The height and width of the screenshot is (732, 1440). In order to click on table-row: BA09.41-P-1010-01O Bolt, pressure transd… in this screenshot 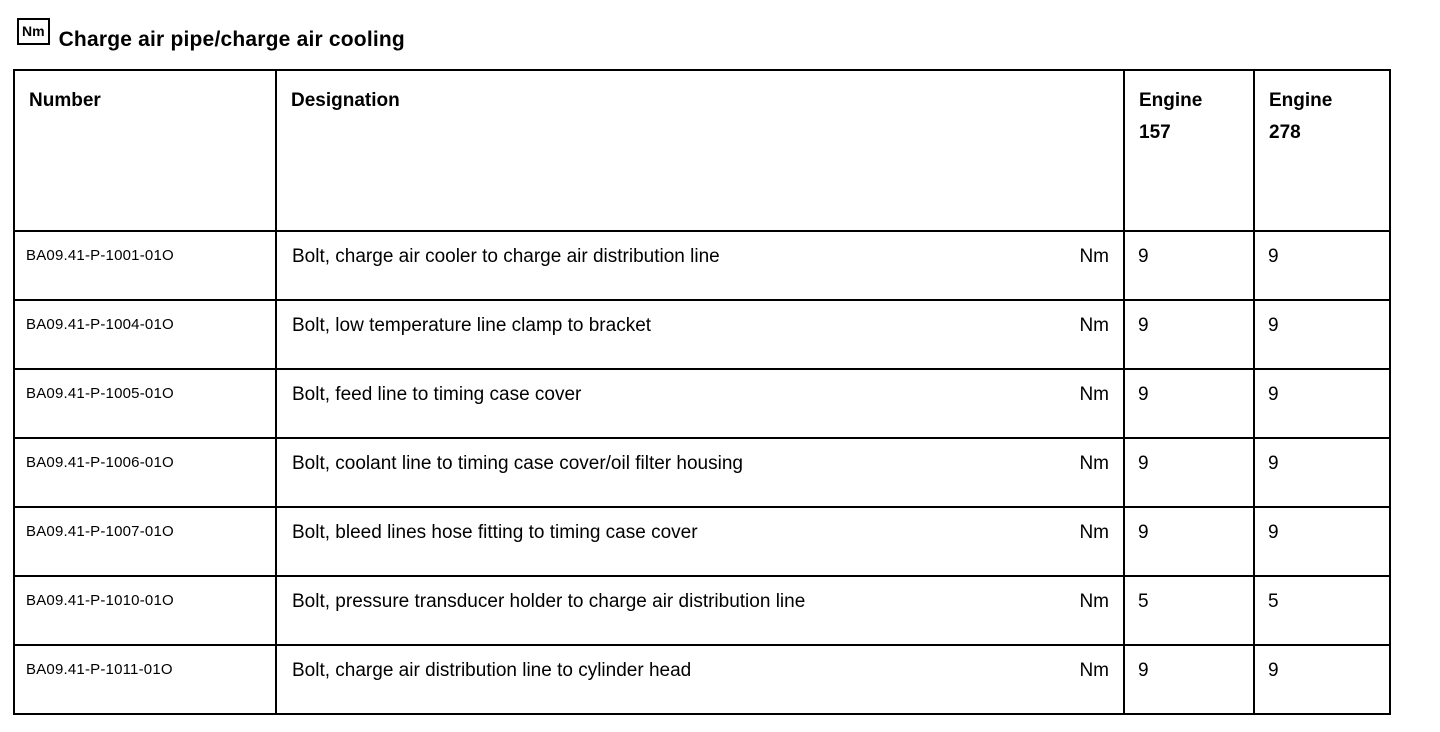, I will do `click(702, 610)`.